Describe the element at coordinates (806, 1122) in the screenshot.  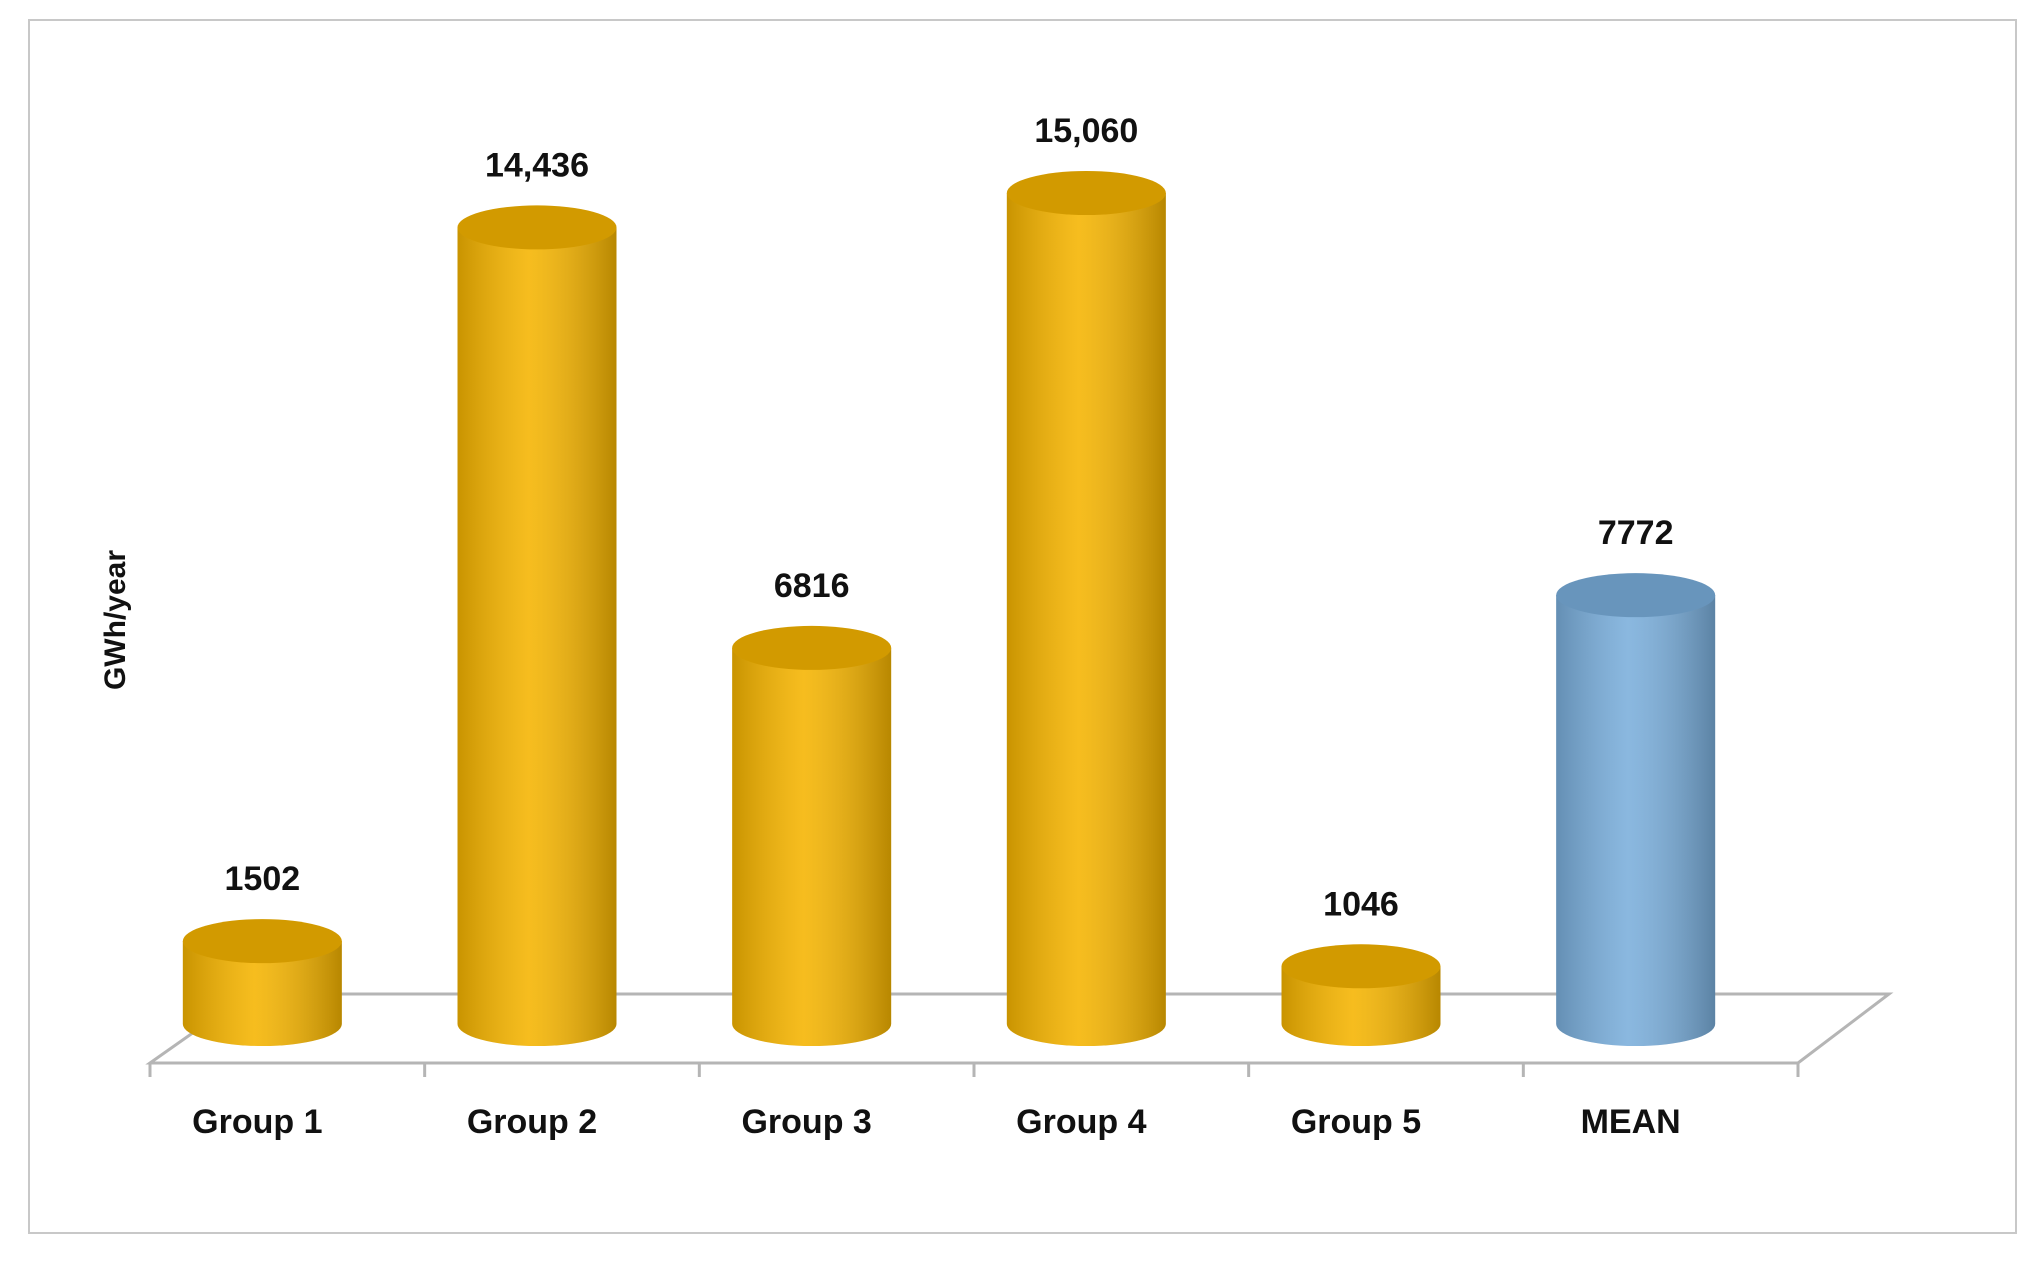
I see `x-tick-label: Group 3` at that location.